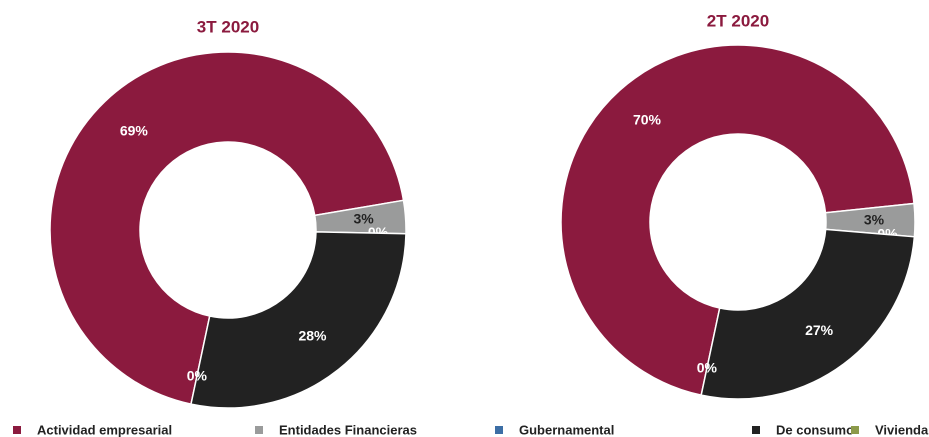 This screenshot has height=437, width=929. Describe the element at coordinates (312, 335) in the screenshot. I see `value-label: 28%` at that location.